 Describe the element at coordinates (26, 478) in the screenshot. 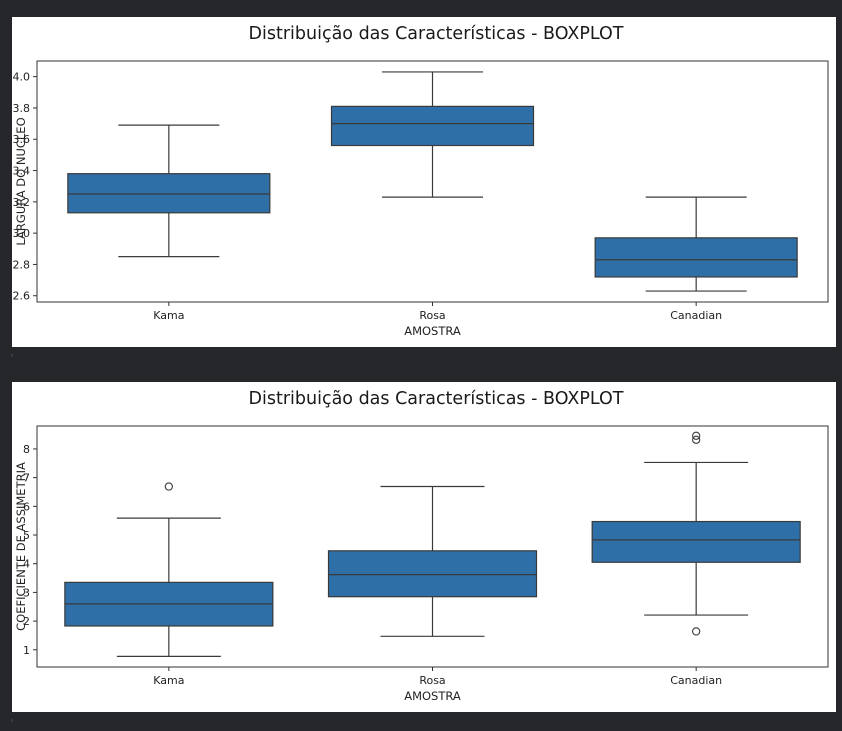

I see `y-tick-label: 7` at that location.